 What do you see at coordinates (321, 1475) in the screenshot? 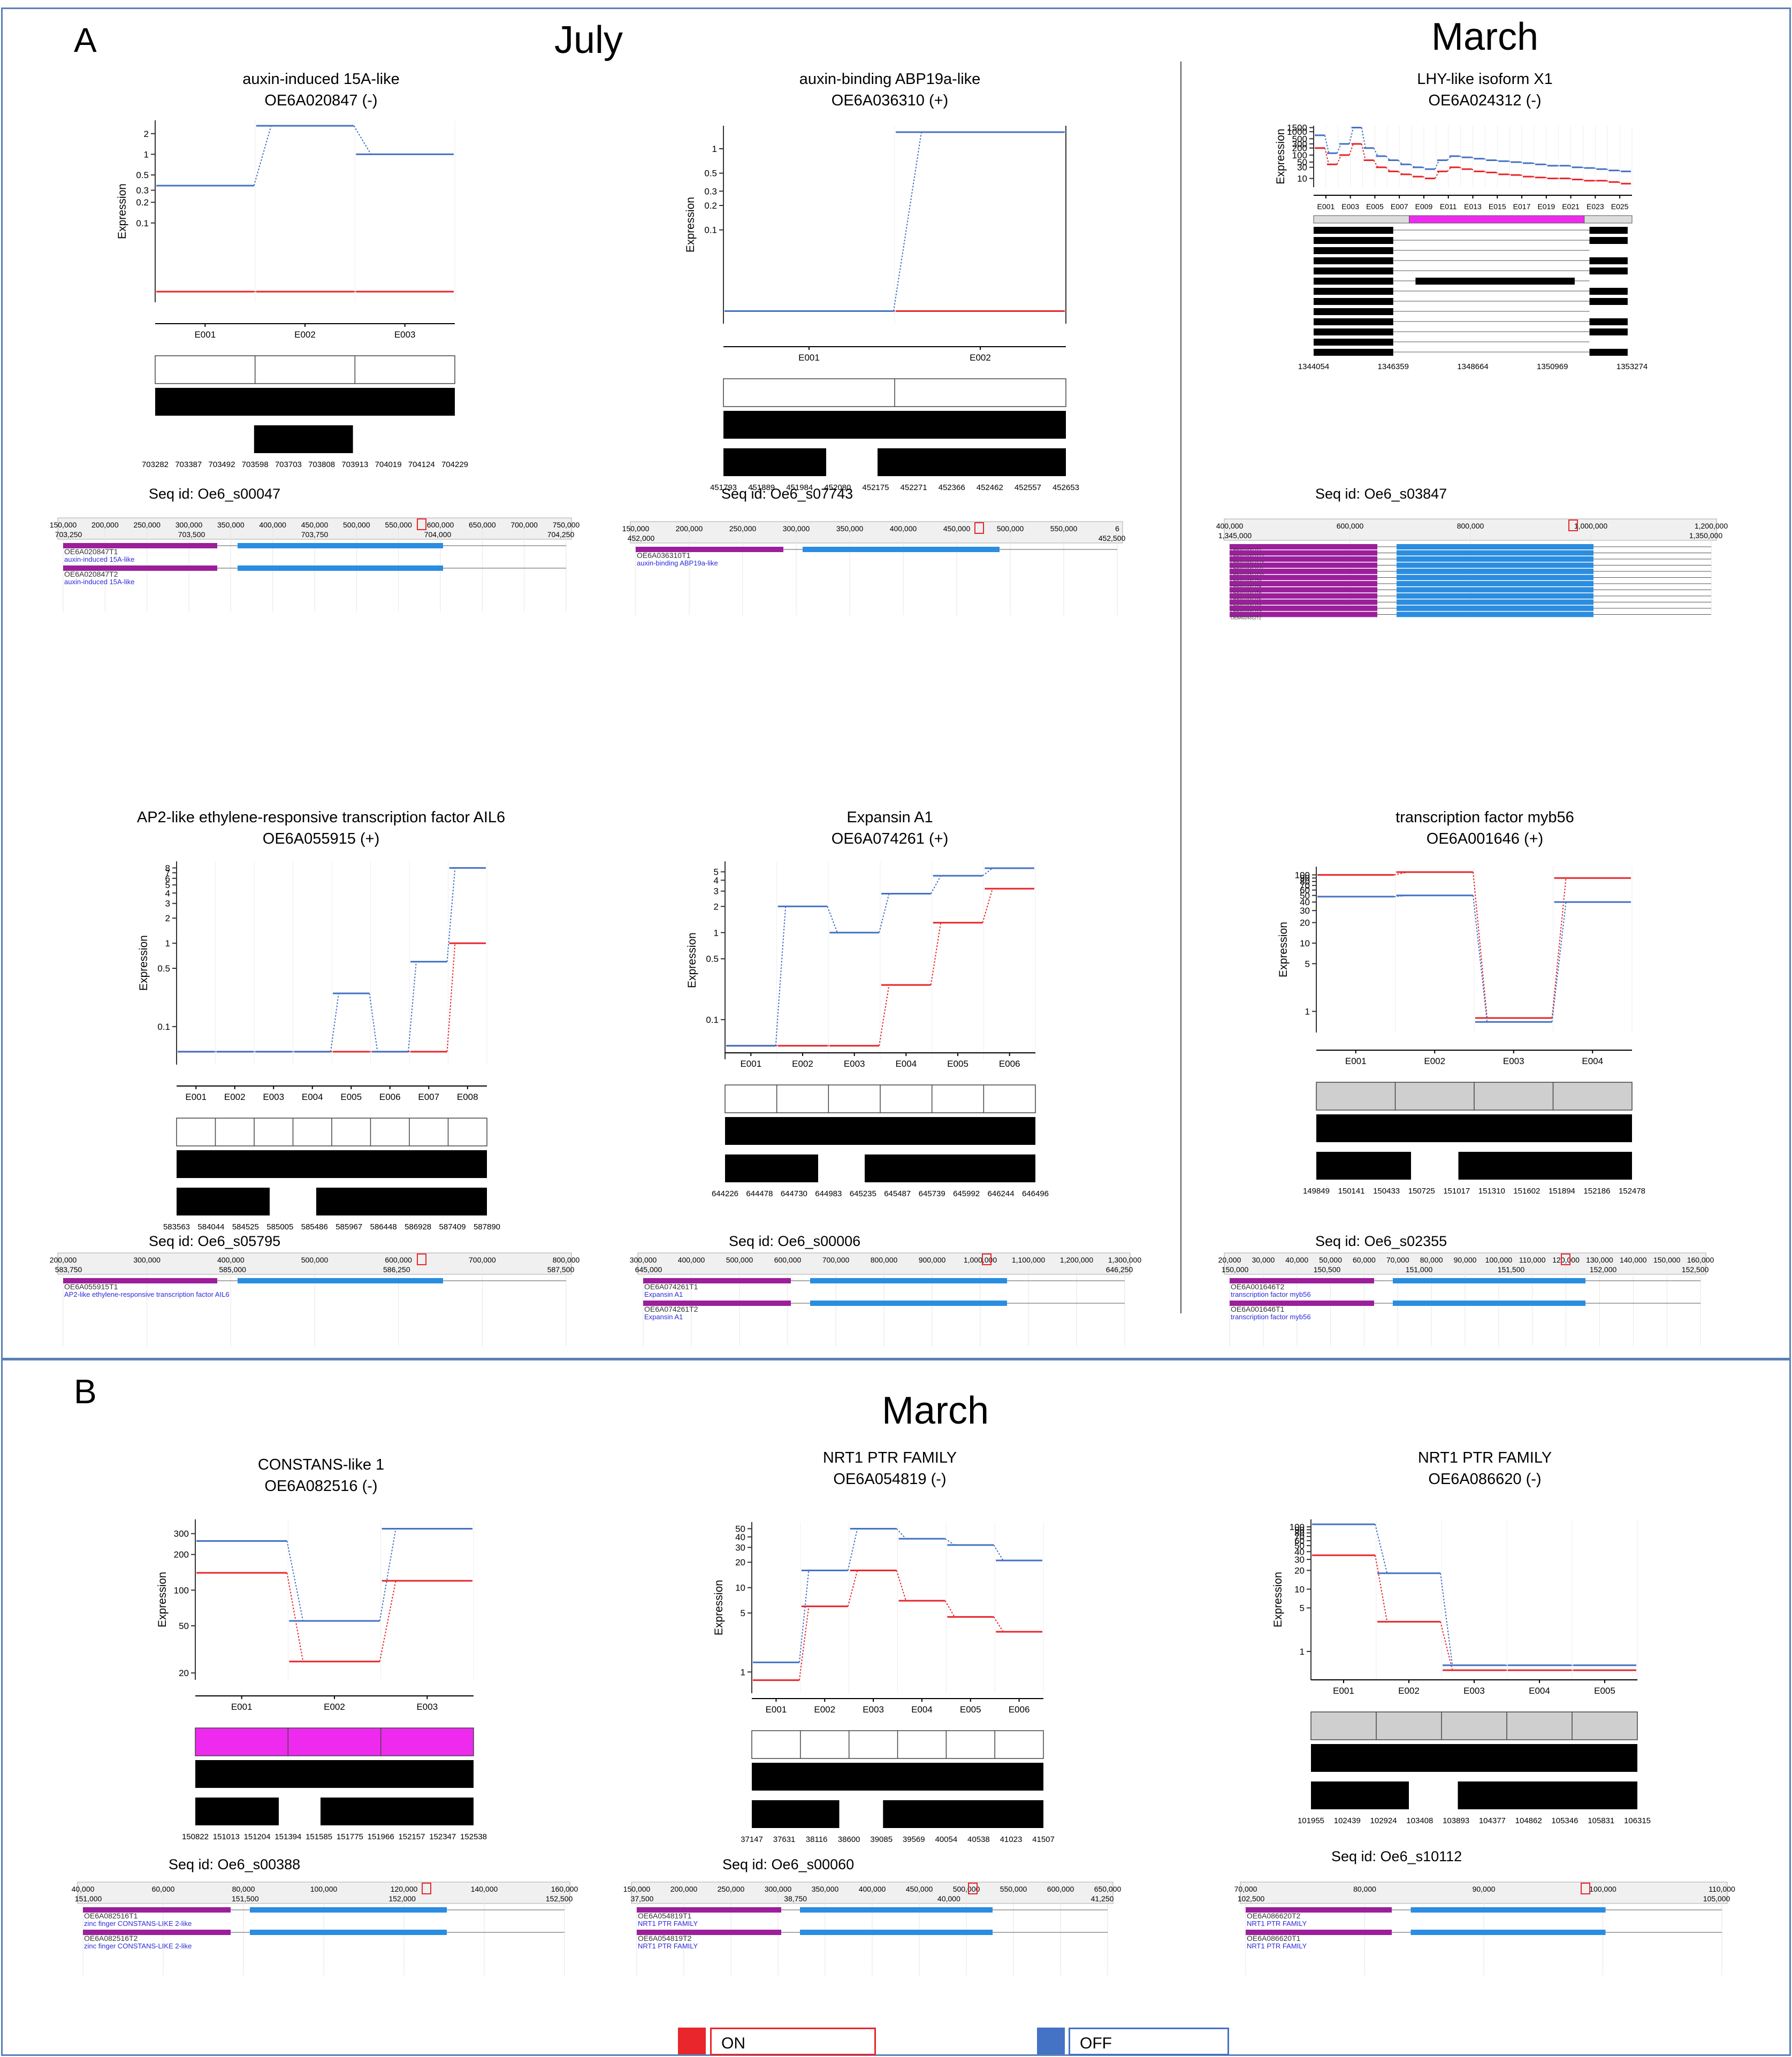
I see `gene-title: CONSTANS-like 1 OE6A082516 (-)` at bounding box center [321, 1475].